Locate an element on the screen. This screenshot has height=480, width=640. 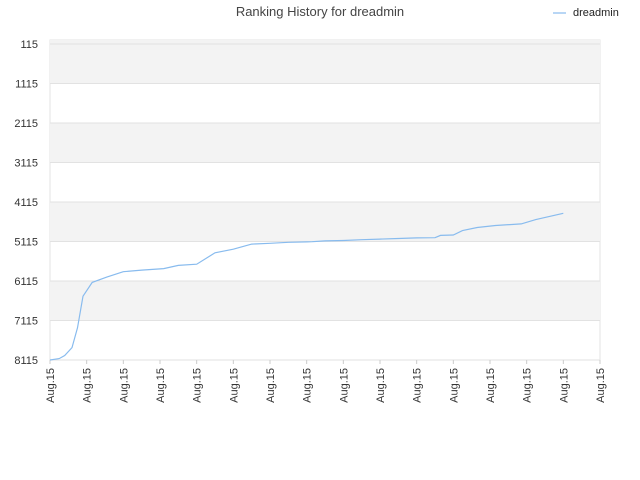
legend: dreadmin is located at coordinates (586, 13).